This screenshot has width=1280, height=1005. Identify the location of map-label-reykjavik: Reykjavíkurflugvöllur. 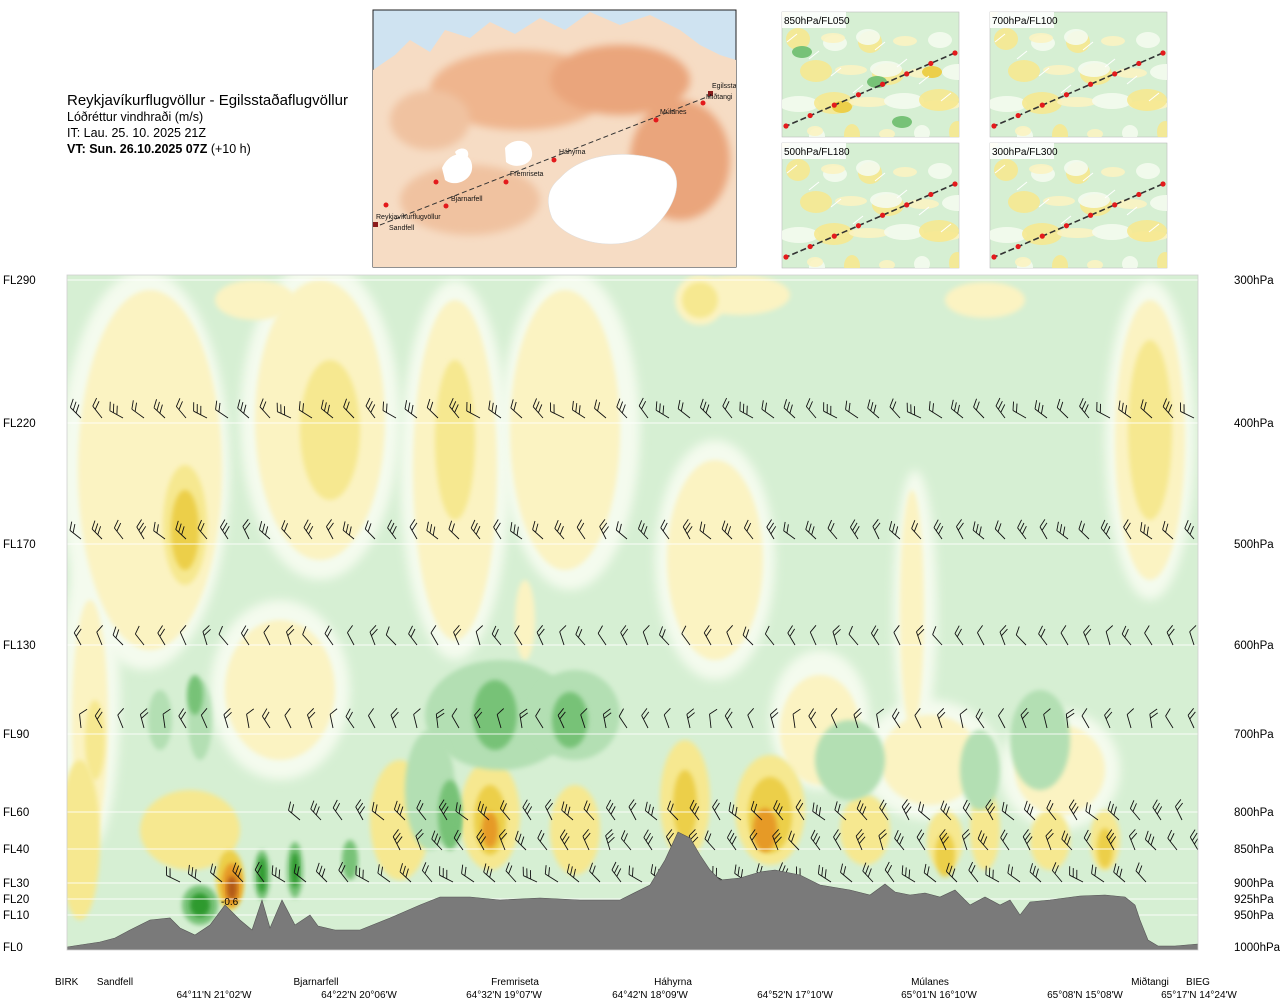
(408, 217).